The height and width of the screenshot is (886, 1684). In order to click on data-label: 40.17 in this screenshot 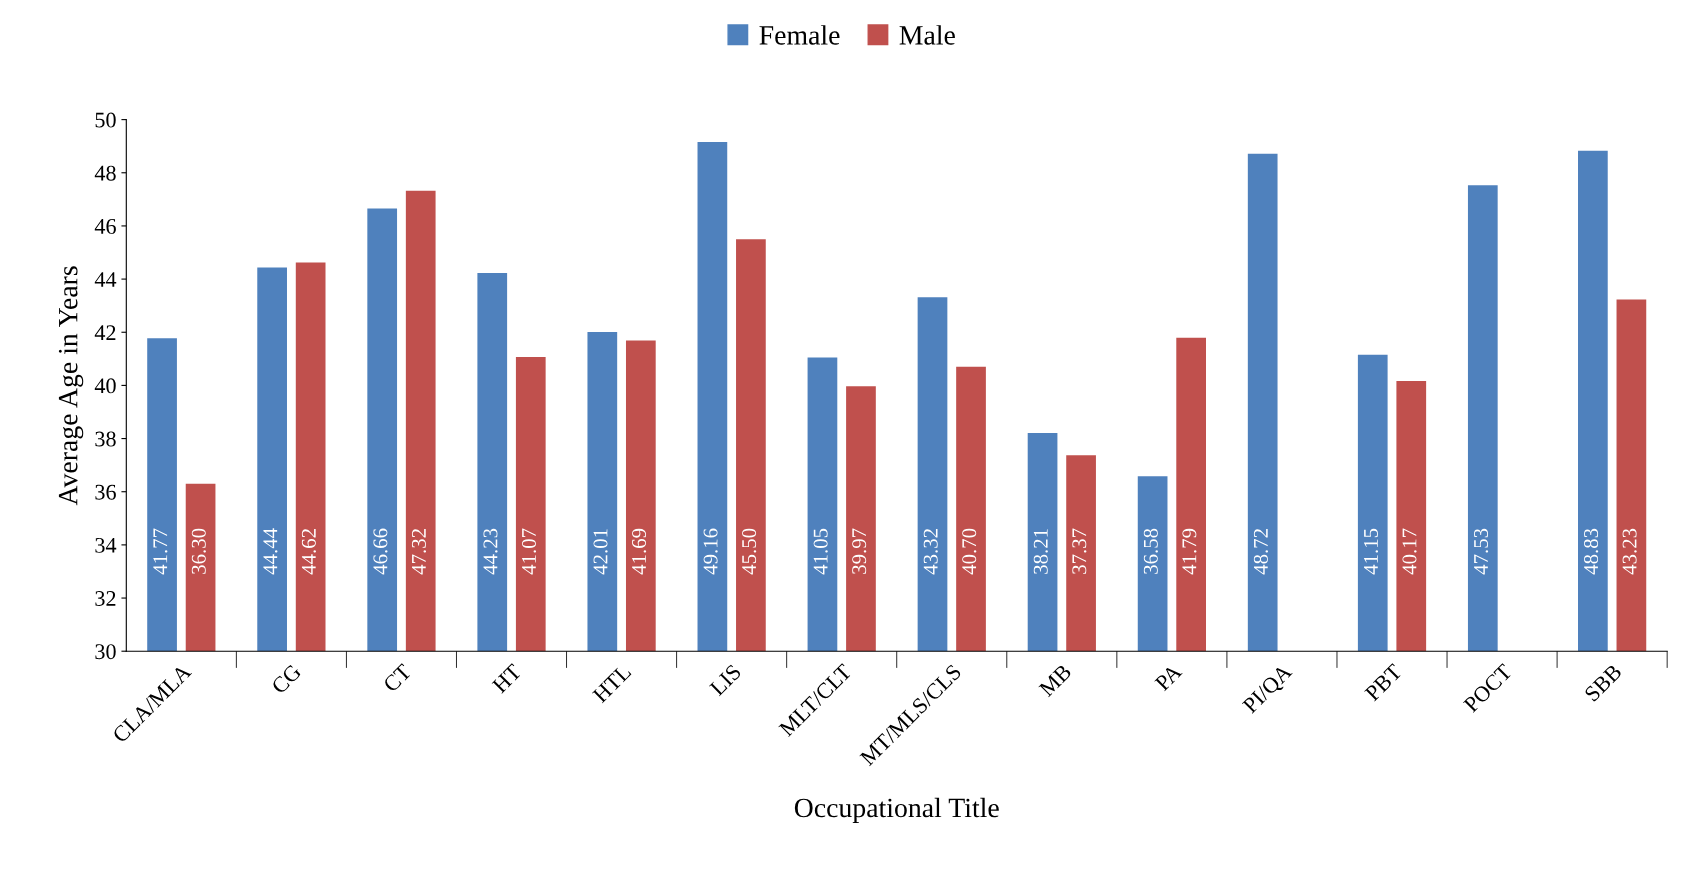, I will do `click(1409, 551)`.